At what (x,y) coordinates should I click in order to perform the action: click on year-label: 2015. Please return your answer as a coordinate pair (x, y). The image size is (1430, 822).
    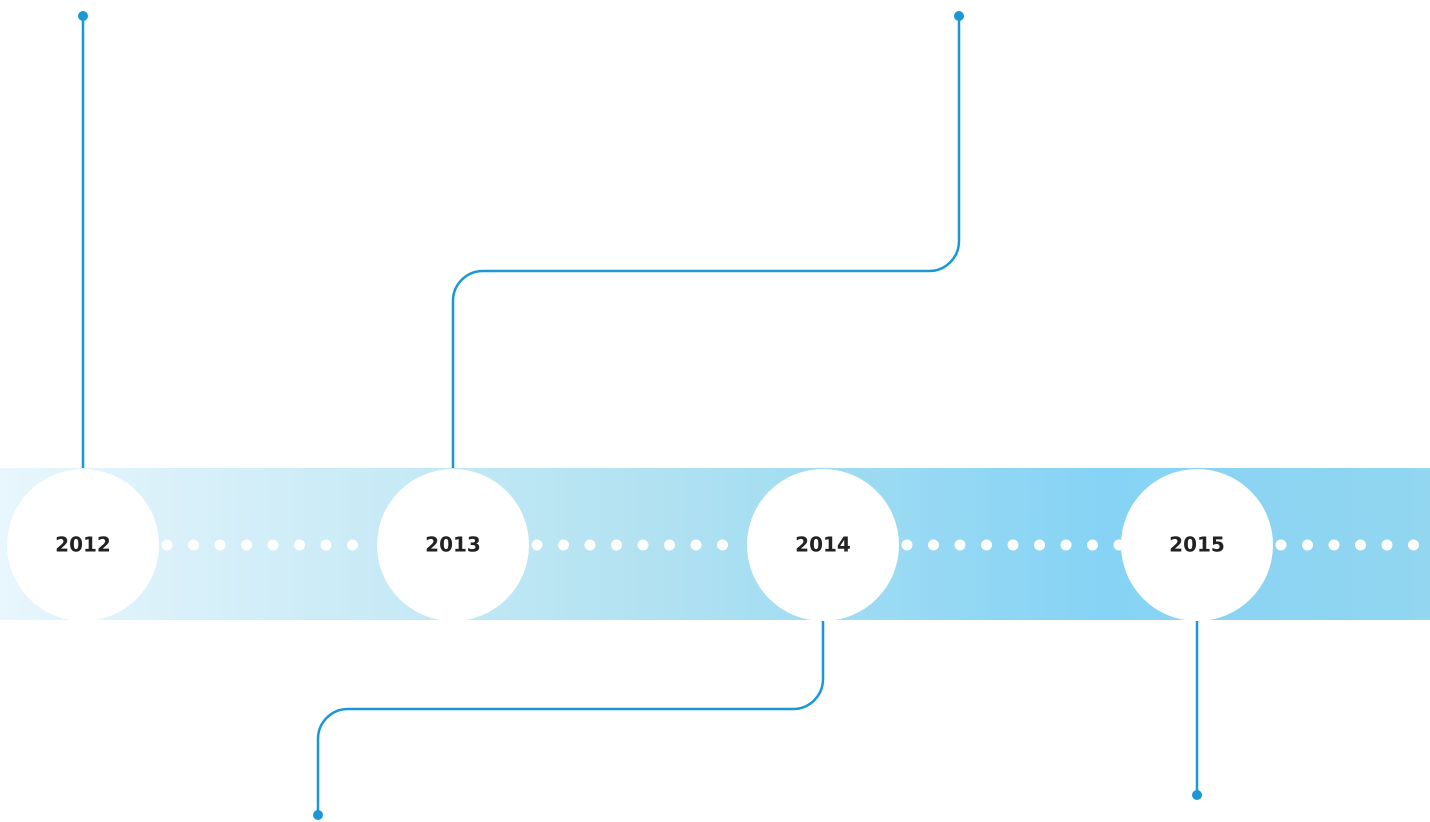
    Looking at the image, I should click on (1197, 545).